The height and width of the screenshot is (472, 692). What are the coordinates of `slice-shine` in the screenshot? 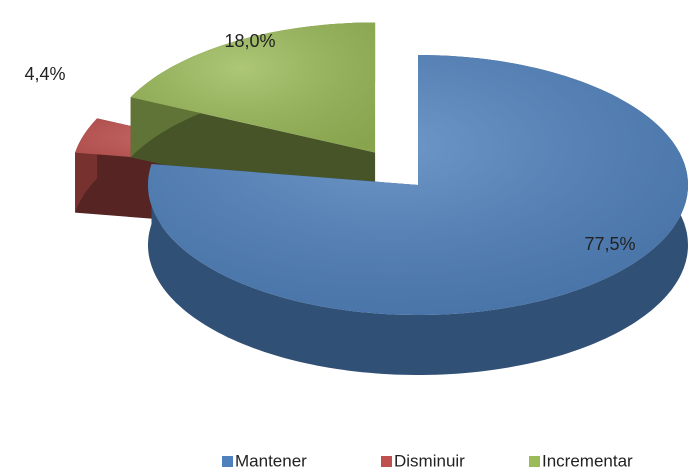 It's located at (253, 87).